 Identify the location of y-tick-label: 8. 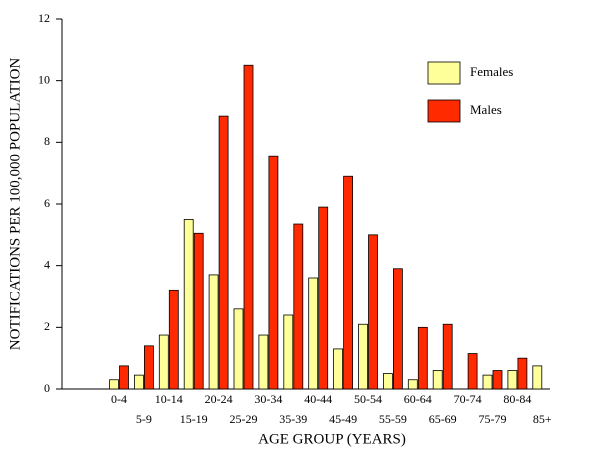
(47, 141).